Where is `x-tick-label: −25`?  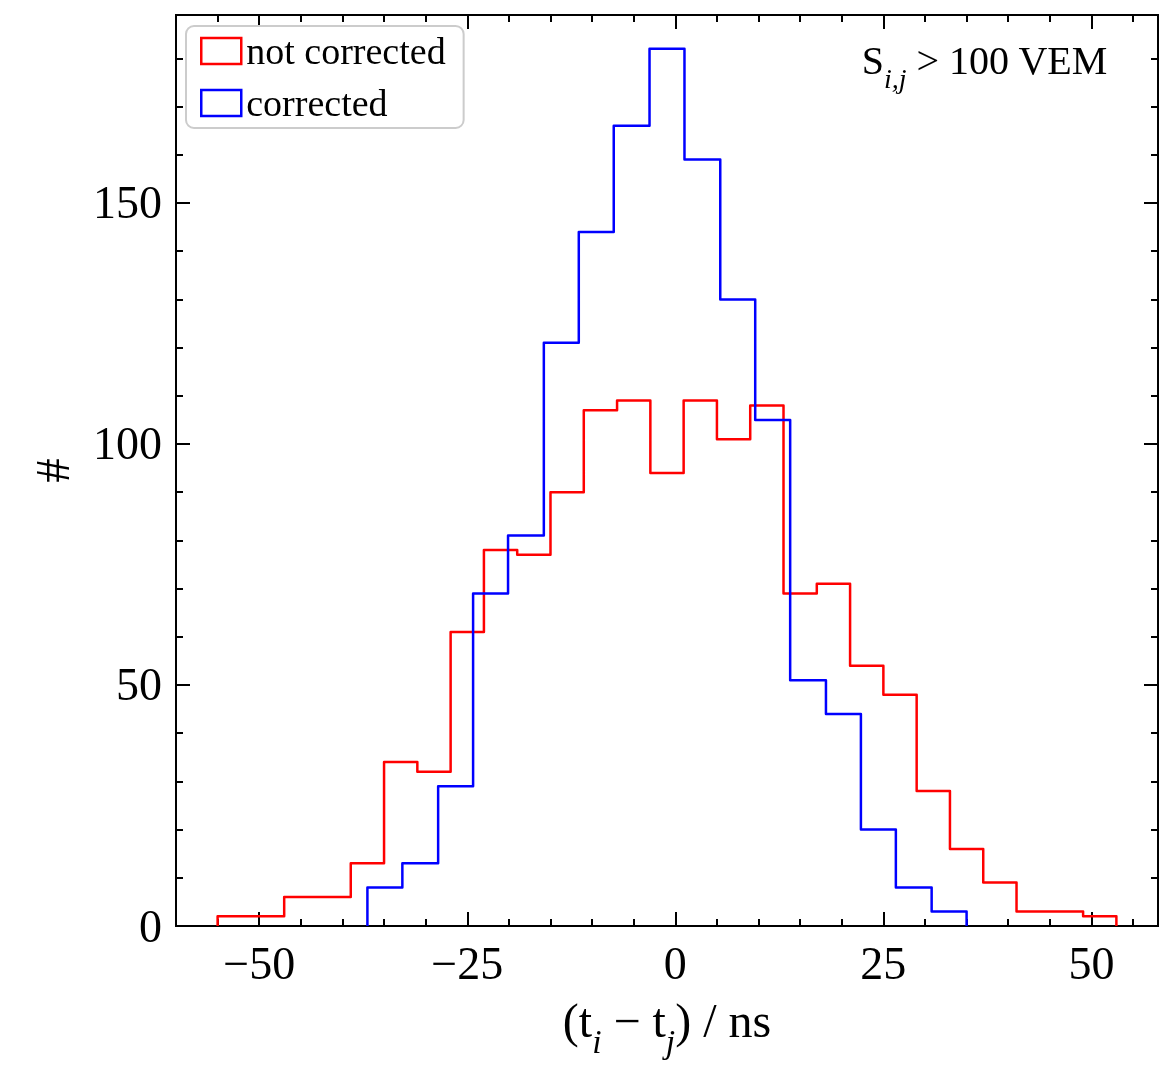
x-tick-label: −25 is located at coordinates (467, 963).